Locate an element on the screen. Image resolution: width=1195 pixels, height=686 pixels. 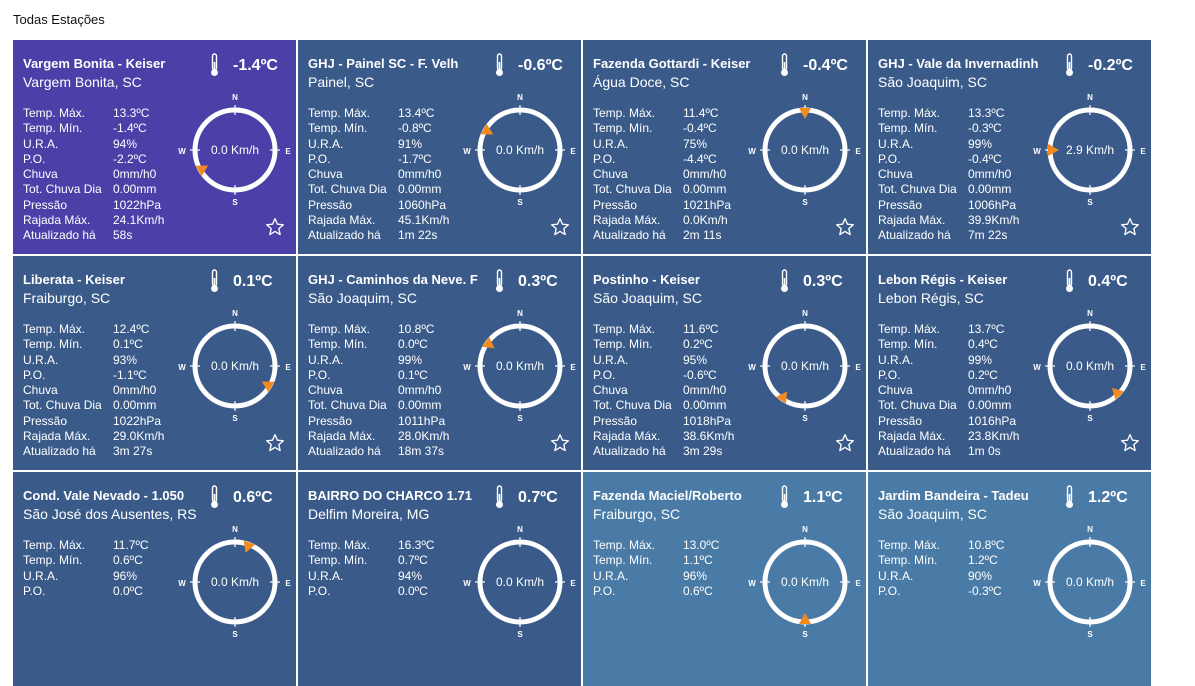
stat-value: 29.0Km/h is located at coordinates (139, 436).